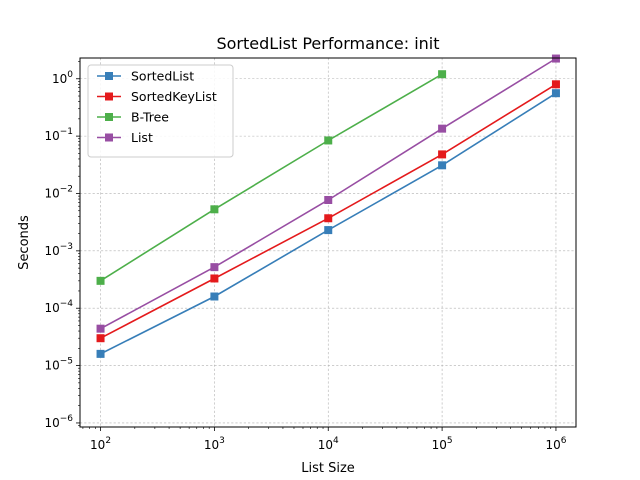 The image size is (640, 480). I want to click on tick-label: 10⁻², so click(58, 192).